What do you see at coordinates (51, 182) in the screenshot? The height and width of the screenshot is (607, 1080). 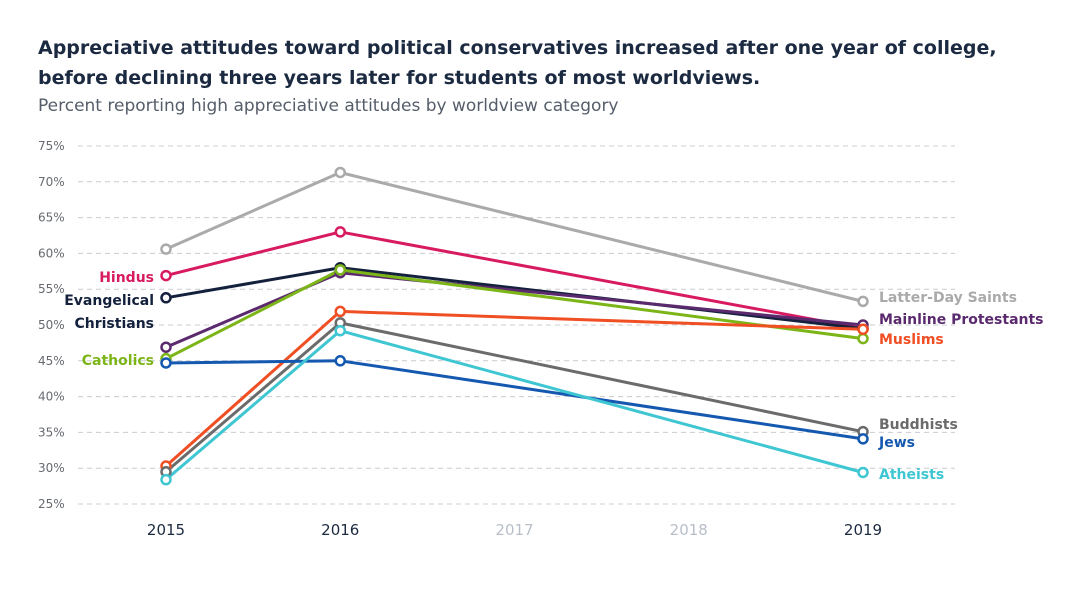 I see `y-tick-label: 70%` at bounding box center [51, 182].